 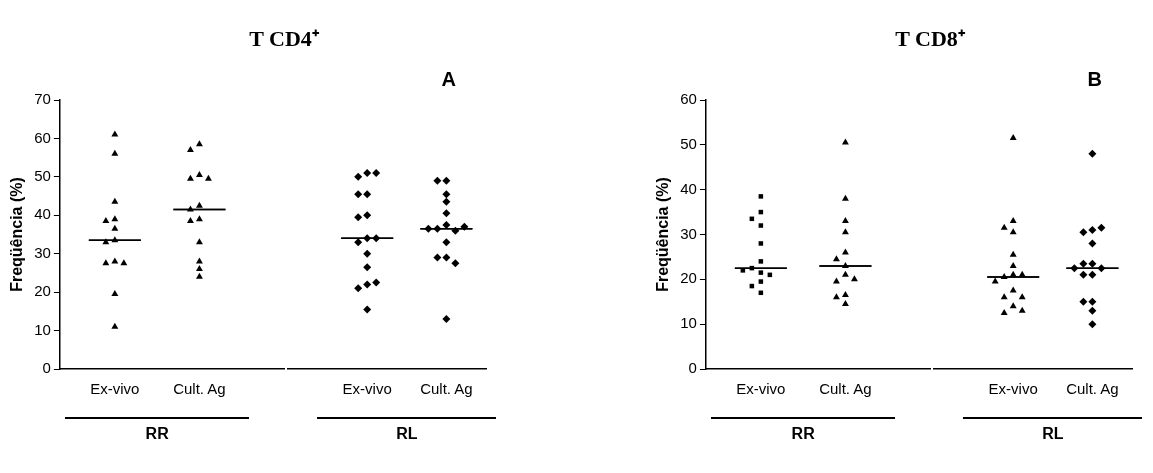 I want to click on chart-title: T CD4⁺, so click(x=284, y=38).